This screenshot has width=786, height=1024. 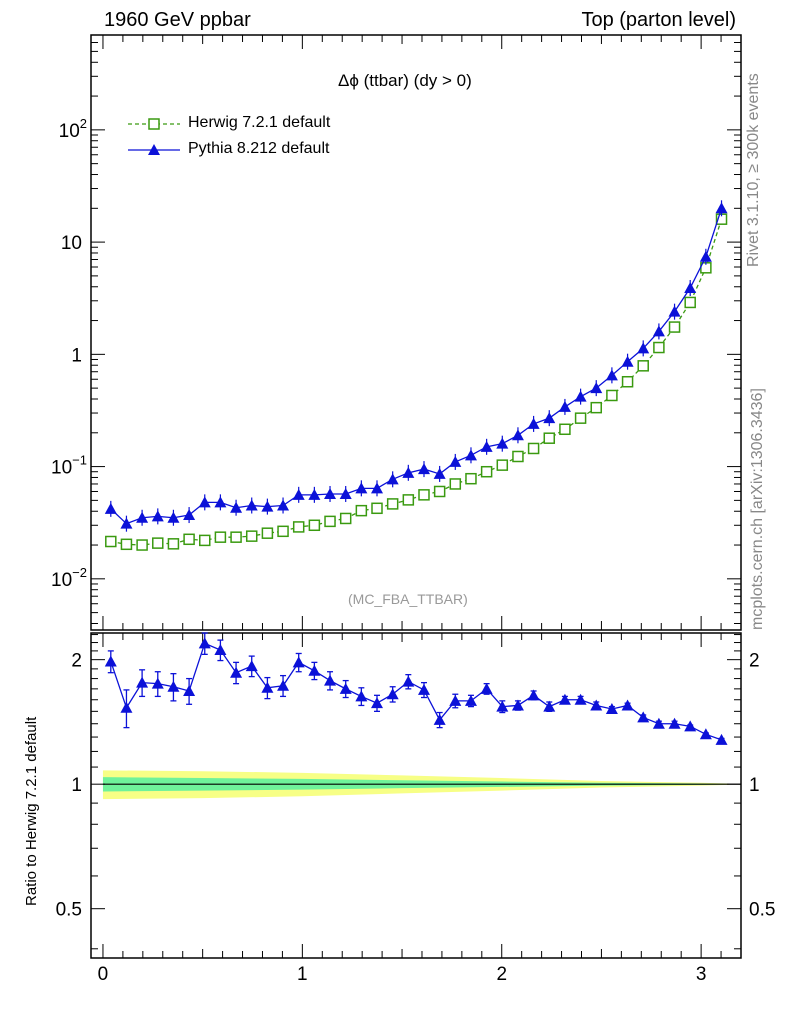 I want to click on ratio-y-tick-label-right: 0.5, so click(x=762, y=910).